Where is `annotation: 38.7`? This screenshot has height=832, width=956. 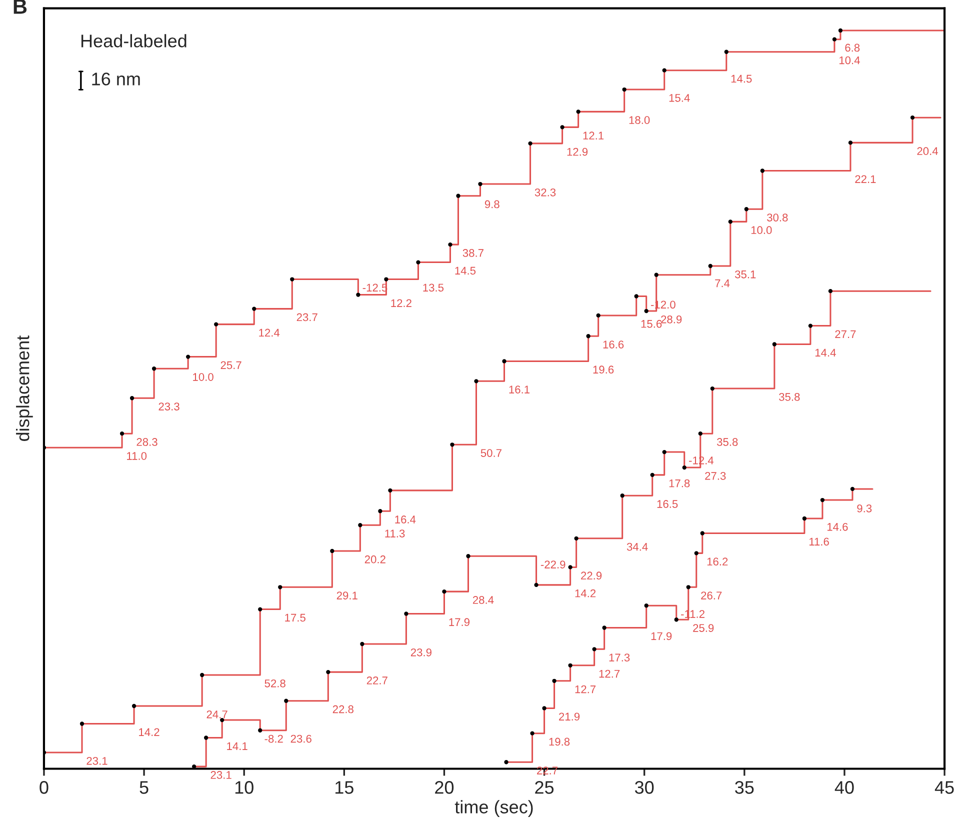 annotation: 38.7 is located at coordinates (473, 253).